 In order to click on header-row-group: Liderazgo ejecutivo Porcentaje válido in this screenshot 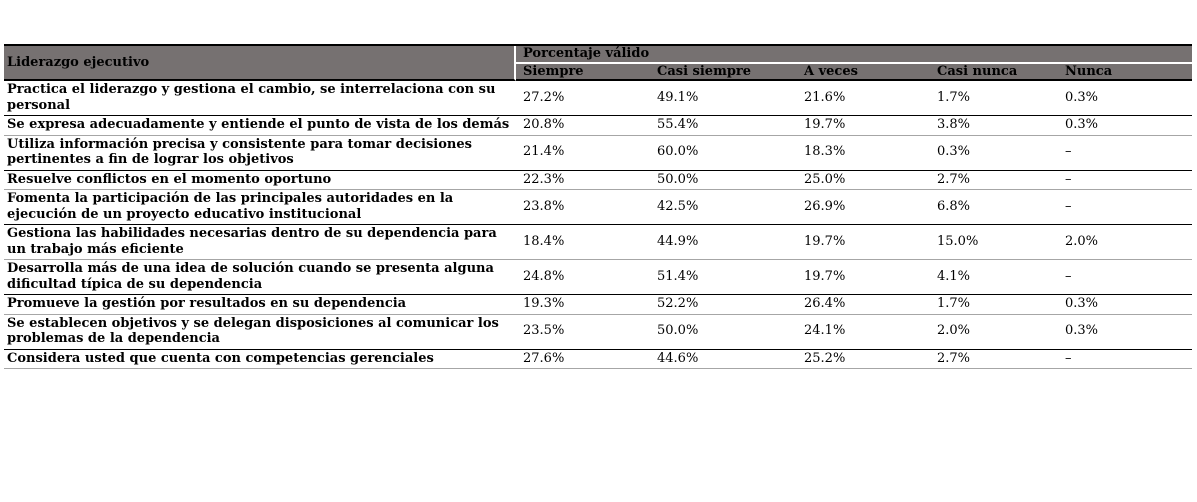, I will do `click(598, 63)`.